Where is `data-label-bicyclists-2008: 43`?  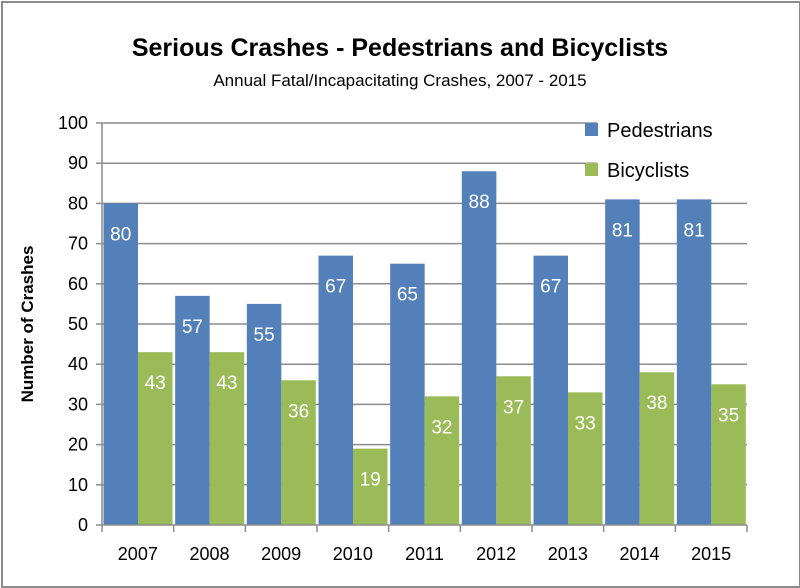 data-label-bicyclists-2008: 43 is located at coordinates (226, 383).